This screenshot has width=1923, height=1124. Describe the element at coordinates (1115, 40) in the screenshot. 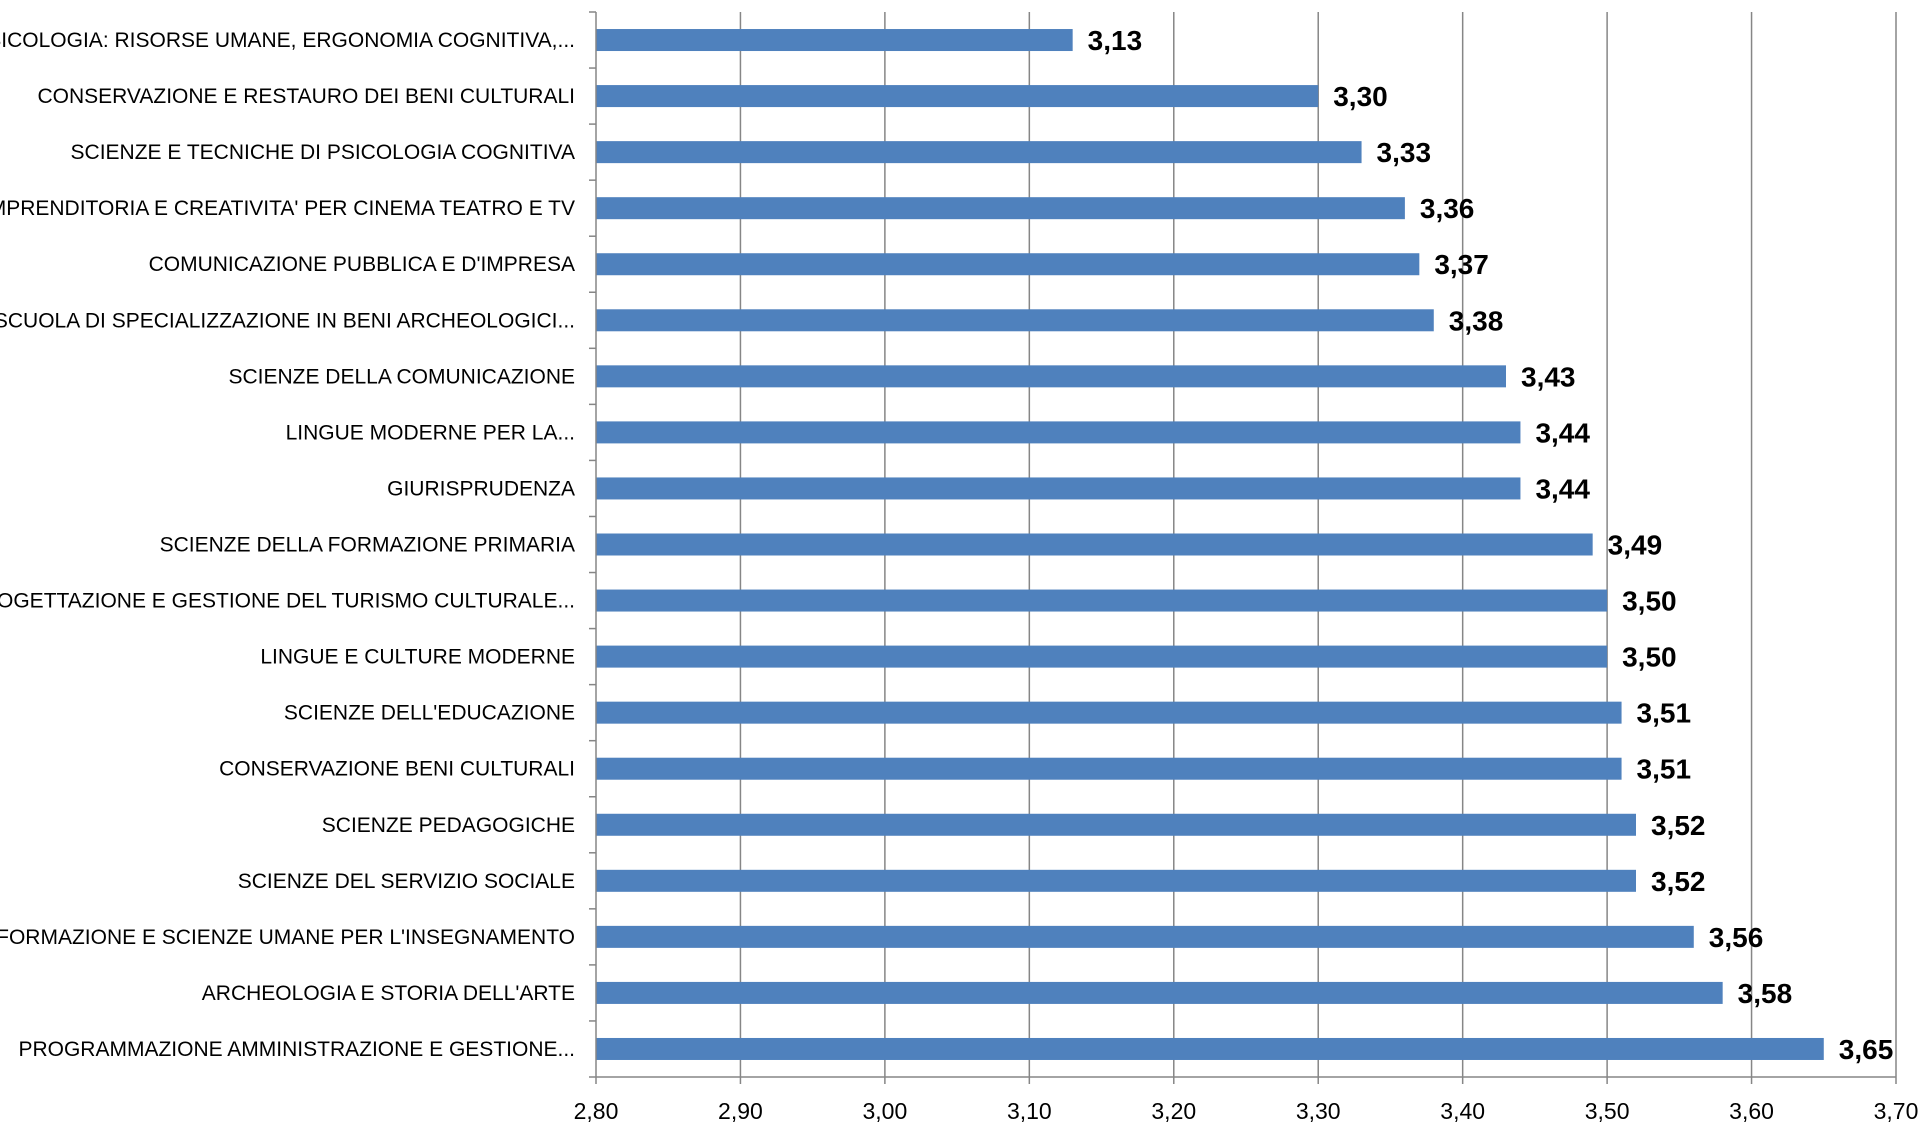

I see `data-label: 3,13` at that location.